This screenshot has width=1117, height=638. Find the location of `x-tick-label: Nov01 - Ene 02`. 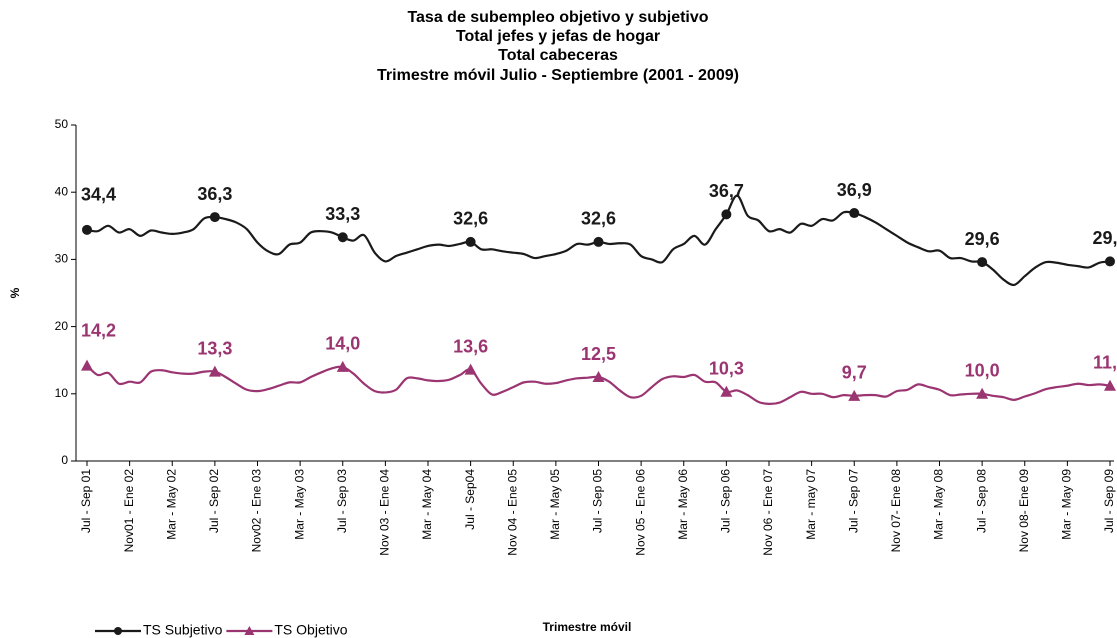

x-tick-label: Nov01 - Ene 02 is located at coordinates (129, 511).